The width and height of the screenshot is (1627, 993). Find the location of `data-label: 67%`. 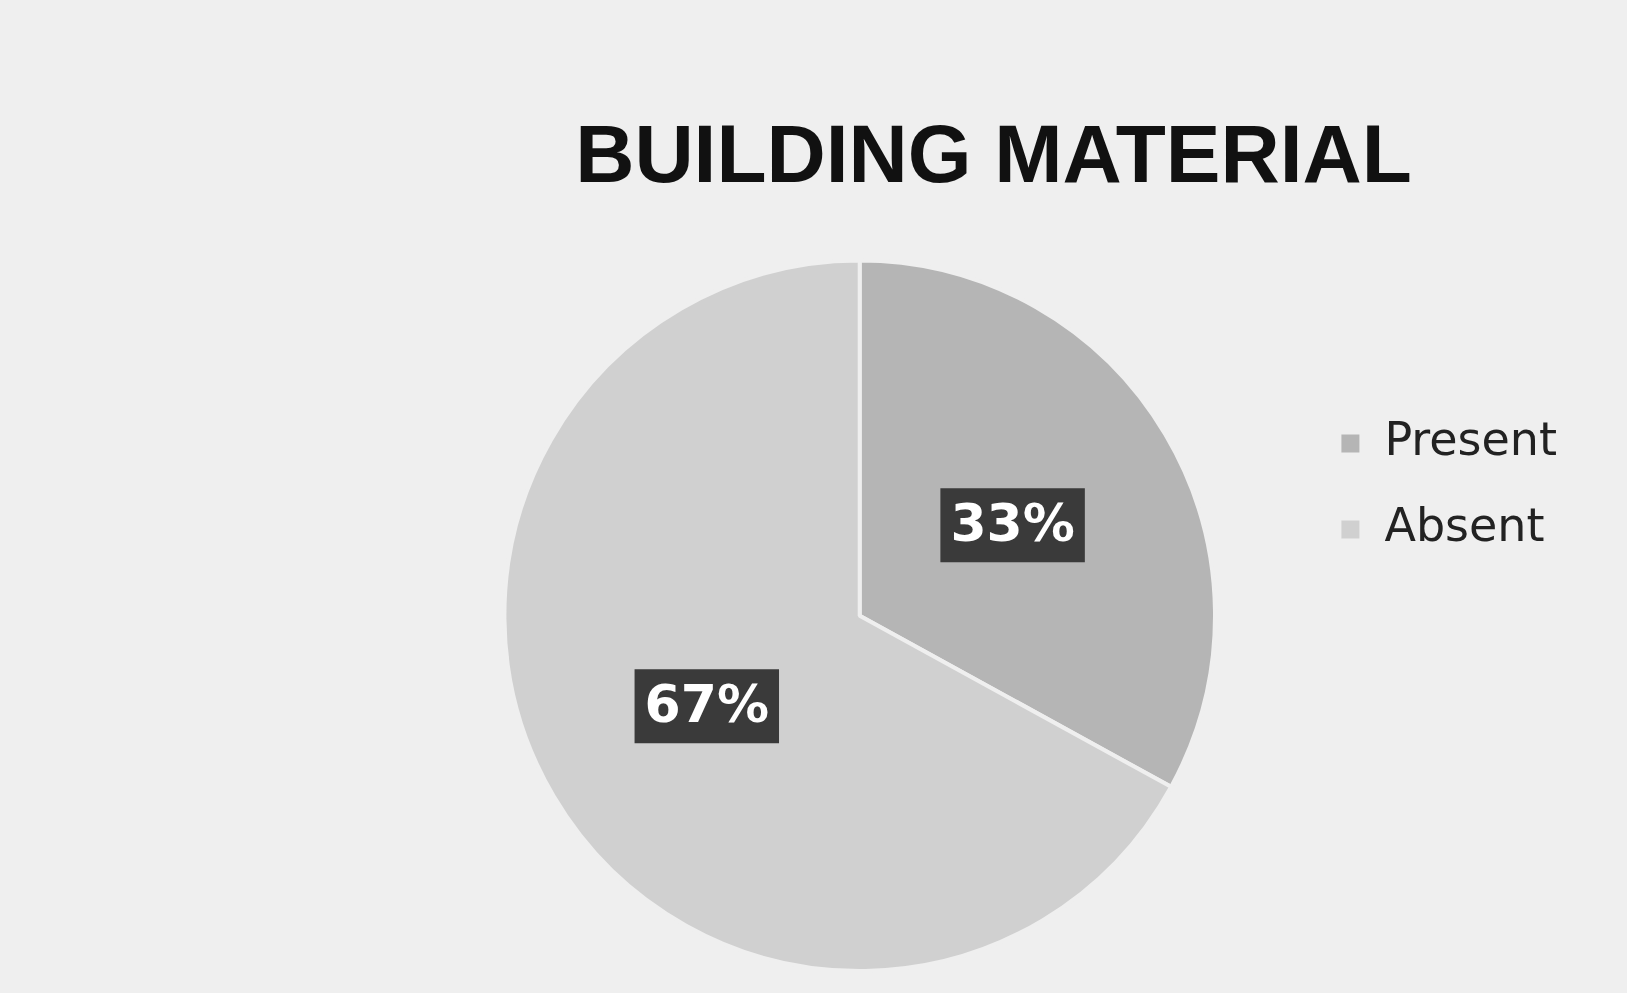

data-label: 67% is located at coordinates (707, 703).